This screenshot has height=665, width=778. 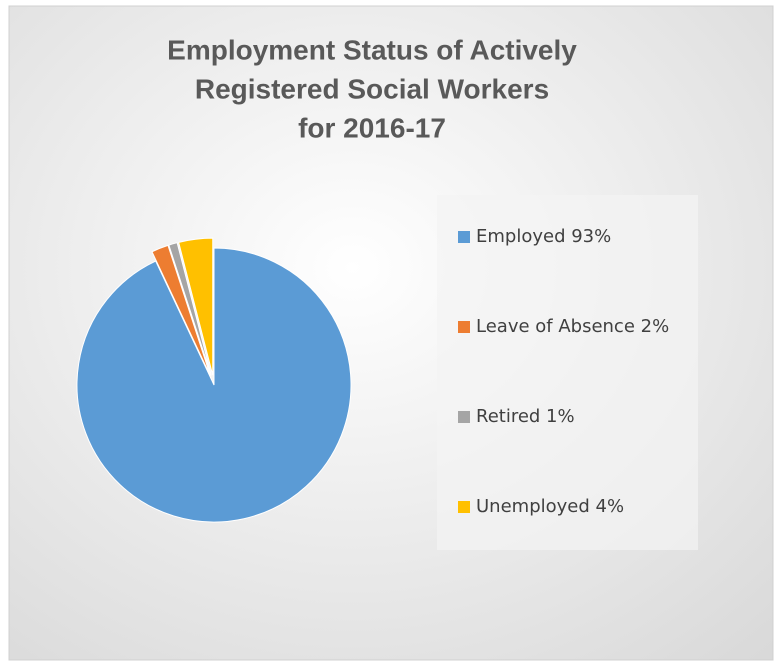 What do you see at coordinates (572, 326) in the screenshot?
I see `legend-label: Leave of Absence 2%` at bounding box center [572, 326].